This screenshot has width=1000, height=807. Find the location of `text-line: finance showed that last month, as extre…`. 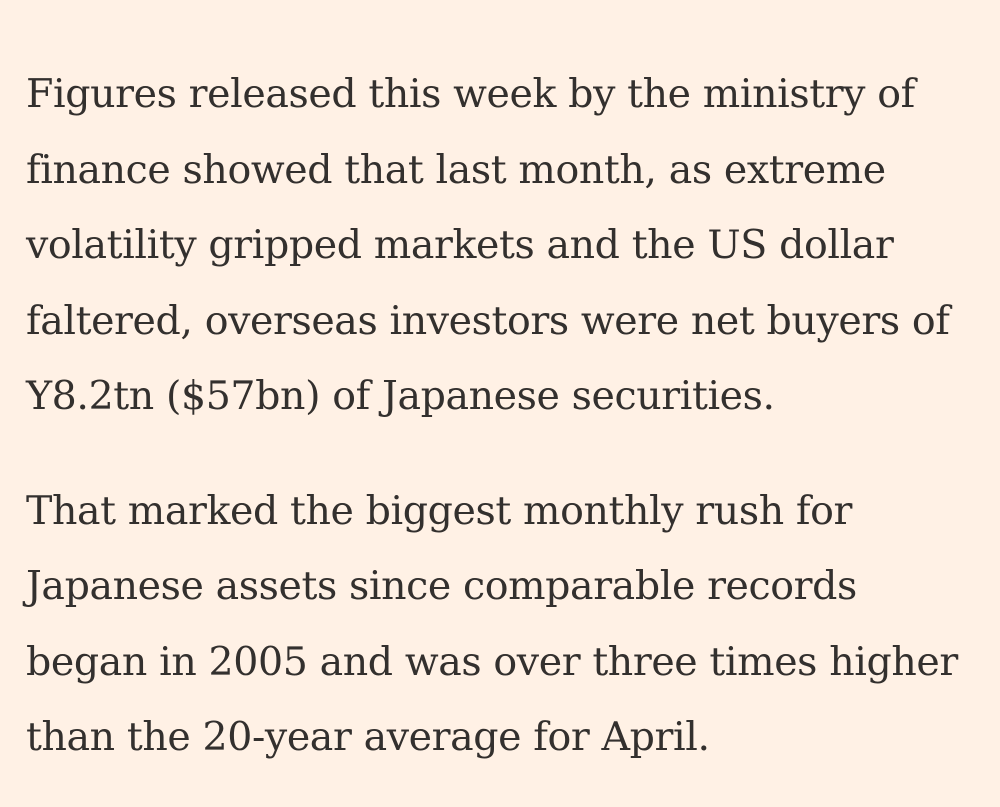

text-line: finance showed that last month, as extre… is located at coordinates (456, 169).